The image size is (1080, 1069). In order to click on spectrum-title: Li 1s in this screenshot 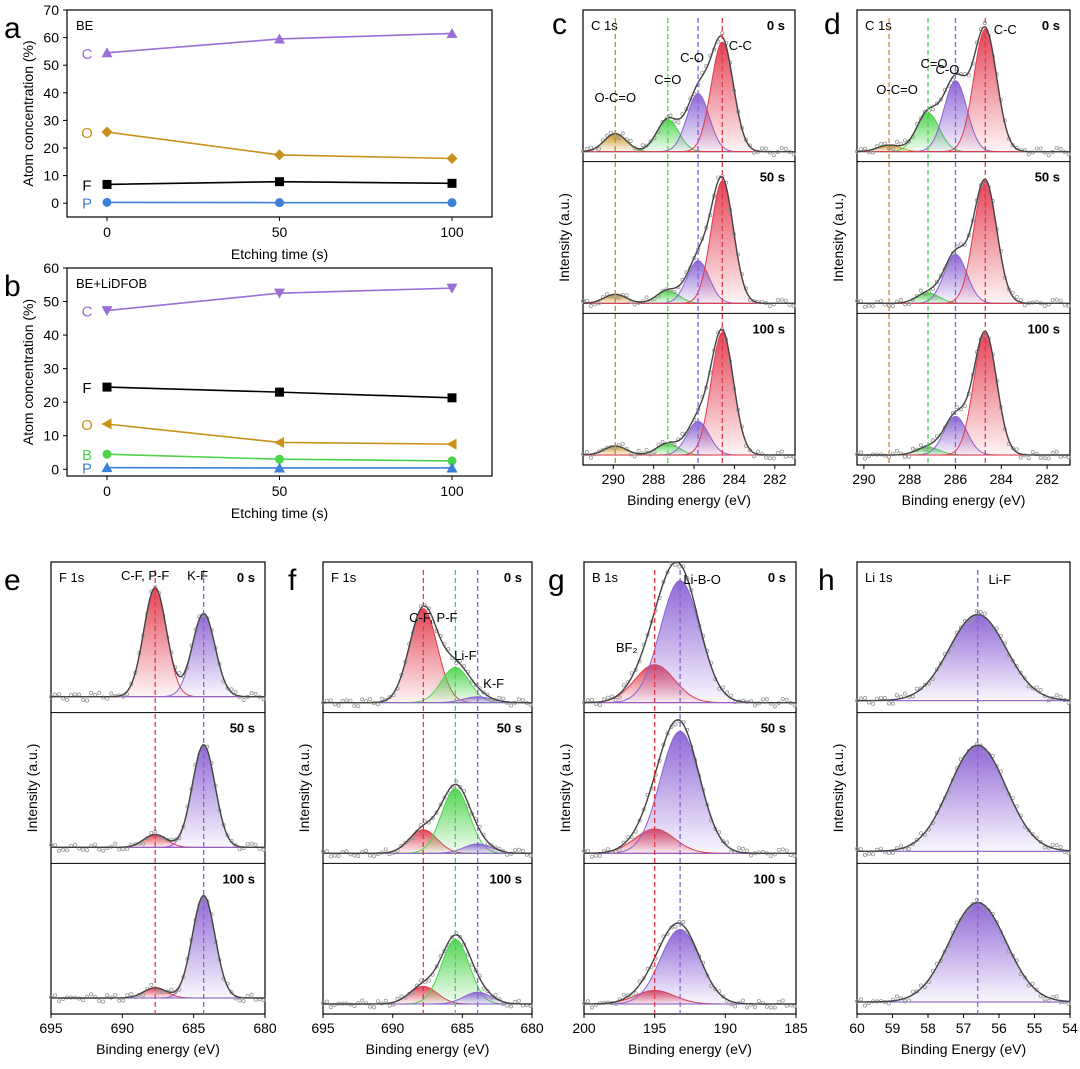, I will do `click(879, 577)`.